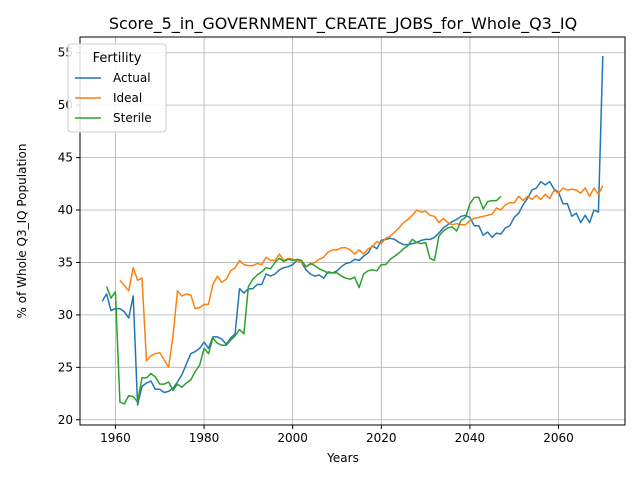 This screenshot has width=640, height=480. I want to click on x-tick-label: 1980, so click(204, 438).